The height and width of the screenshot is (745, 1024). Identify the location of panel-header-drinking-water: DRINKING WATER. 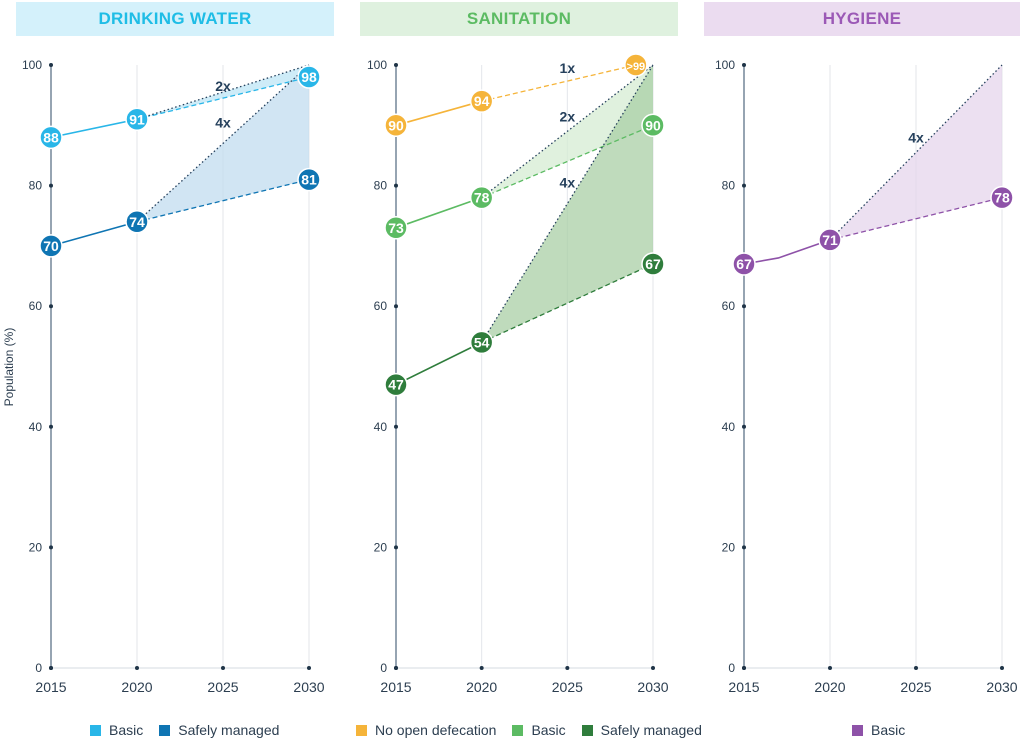
(175, 19).